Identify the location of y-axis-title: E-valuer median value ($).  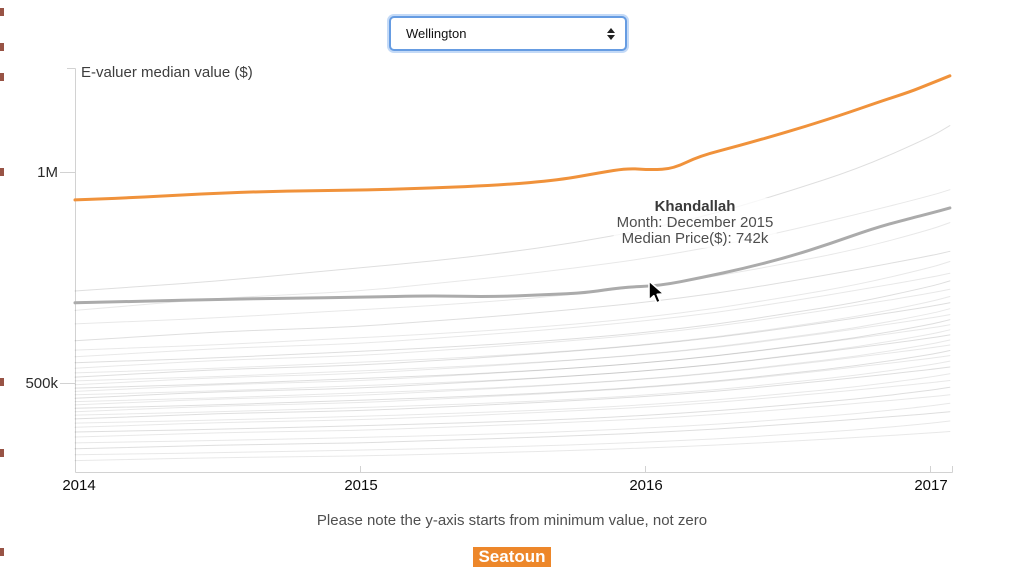
(167, 72).